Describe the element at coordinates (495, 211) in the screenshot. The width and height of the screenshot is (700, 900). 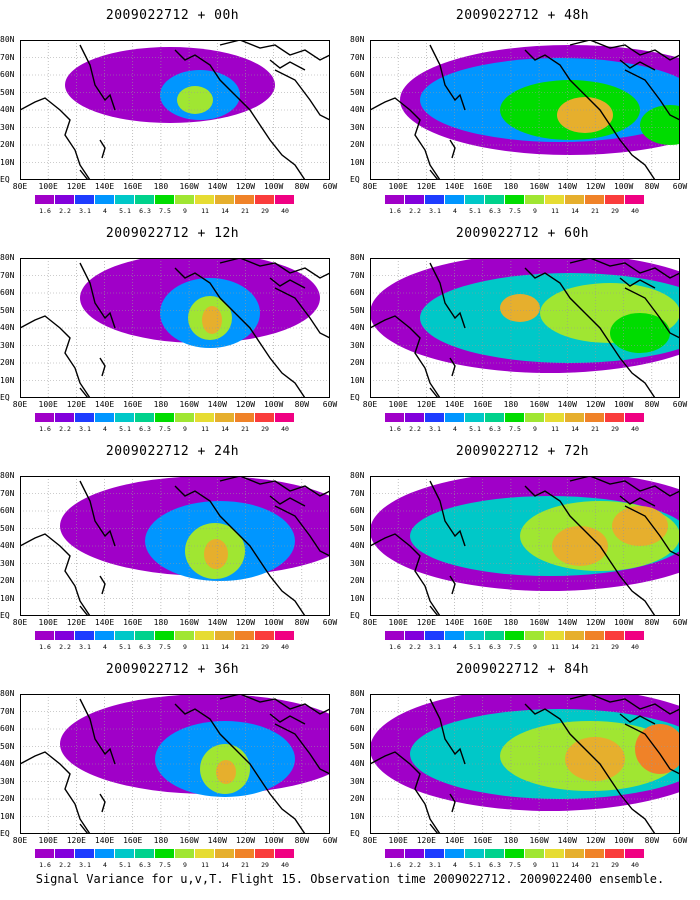
I see `colorbar-label: 6.3` at that location.